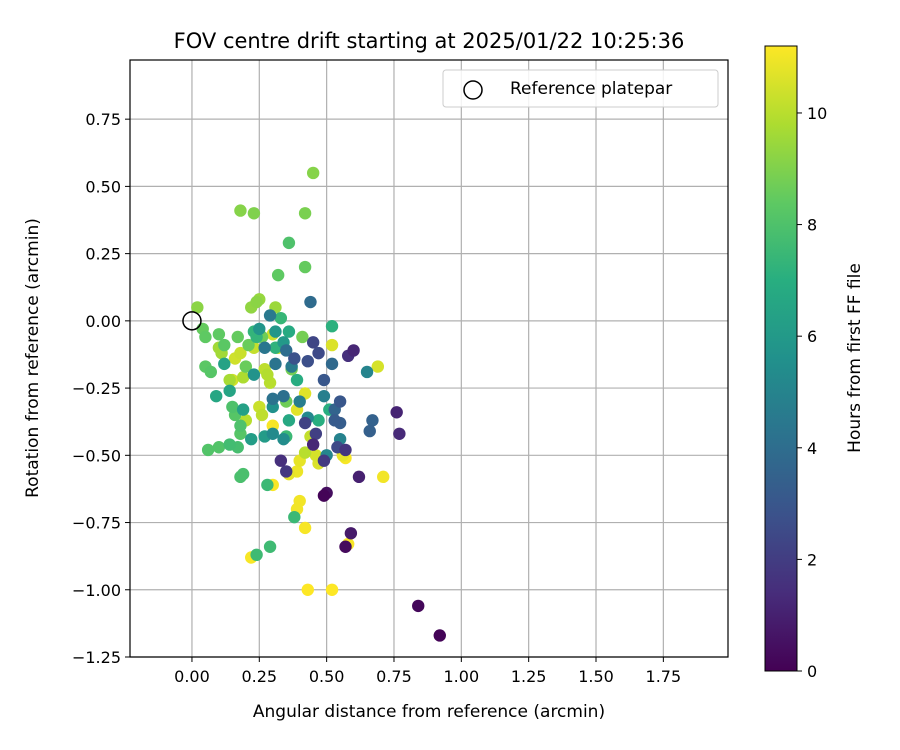  Describe the element at coordinates (814, 363) in the screenshot. I see `colorbar: 0 2 4 6 8 10 Hours from first FF file` at that location.